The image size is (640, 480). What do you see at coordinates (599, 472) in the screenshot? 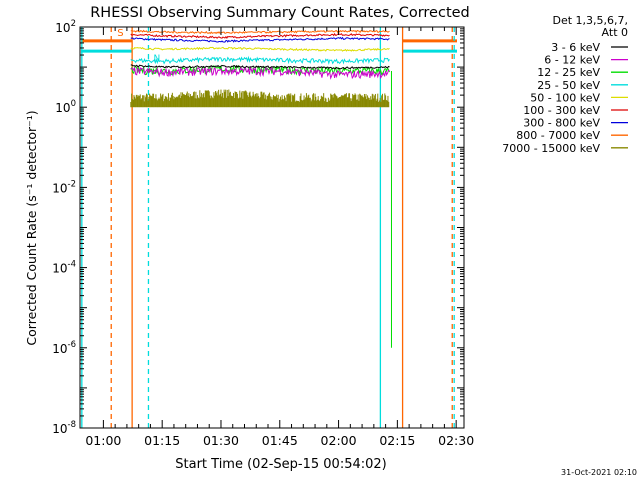
I see `footer-timestamp: 31-Oct-2021 02:10` at bounding box center [599, 472].